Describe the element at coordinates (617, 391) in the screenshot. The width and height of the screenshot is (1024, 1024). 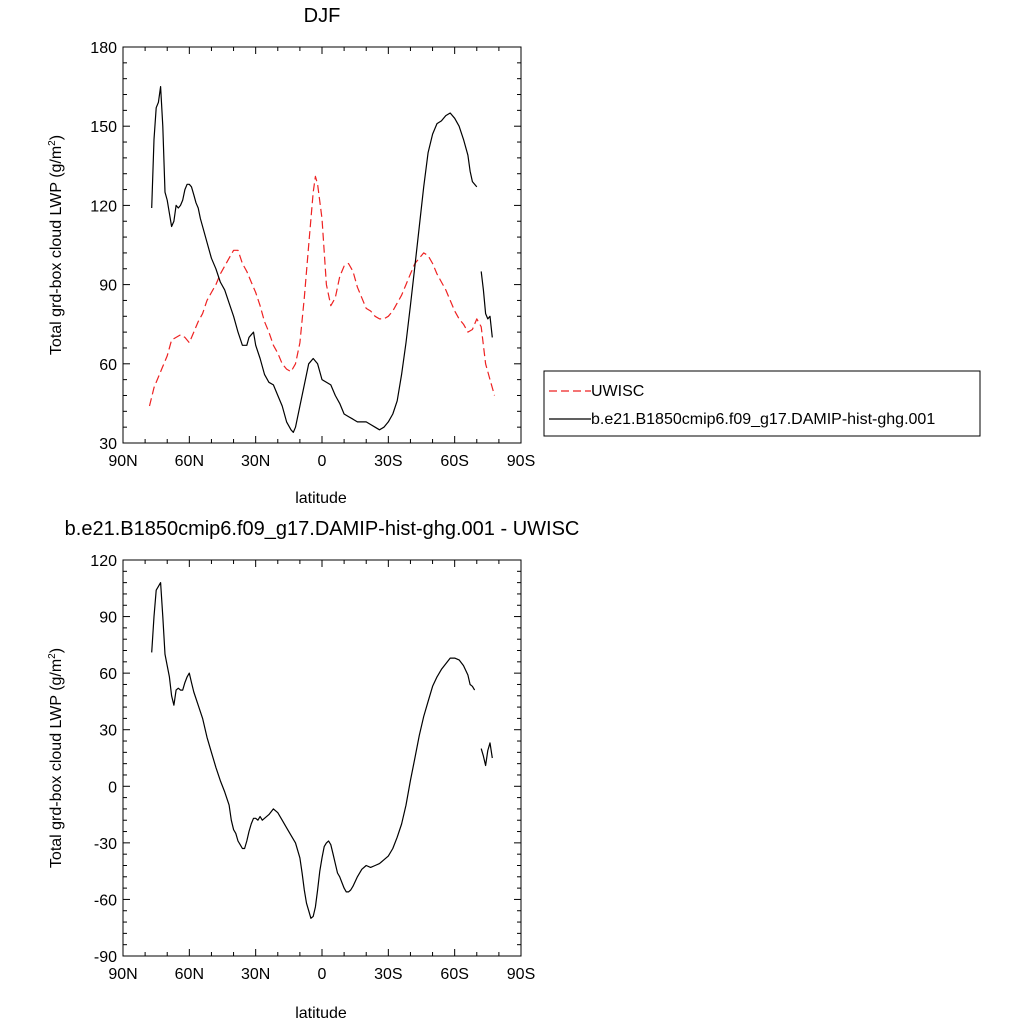
I see `legend-entry-uwisc: UWISC` at that location.